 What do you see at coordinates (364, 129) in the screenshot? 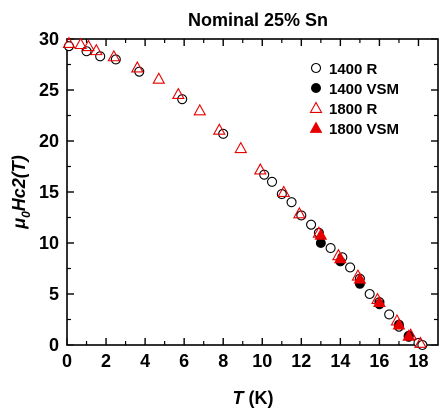
I see `legend-label: 1800 VSM` at bounding box center [364, 129].